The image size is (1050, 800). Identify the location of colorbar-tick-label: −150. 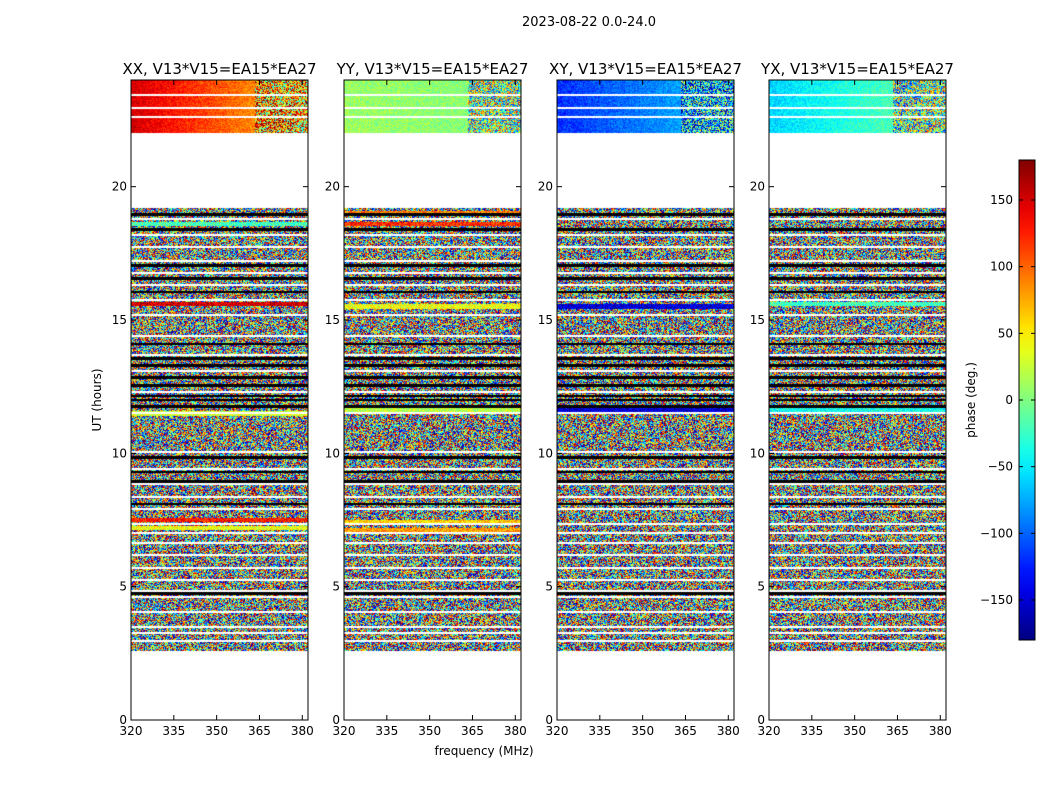
(996, 600).